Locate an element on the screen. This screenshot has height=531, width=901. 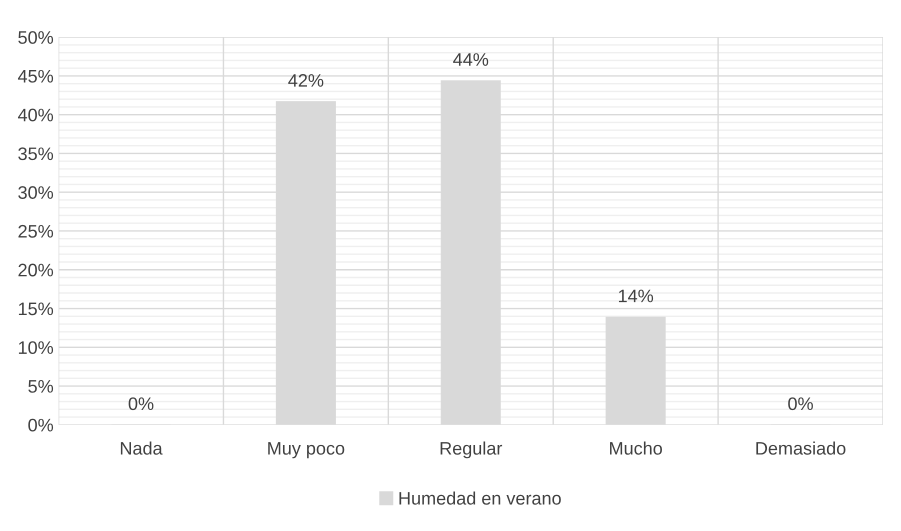
y-tick-label: 45% is located at coordinates (36, 76).